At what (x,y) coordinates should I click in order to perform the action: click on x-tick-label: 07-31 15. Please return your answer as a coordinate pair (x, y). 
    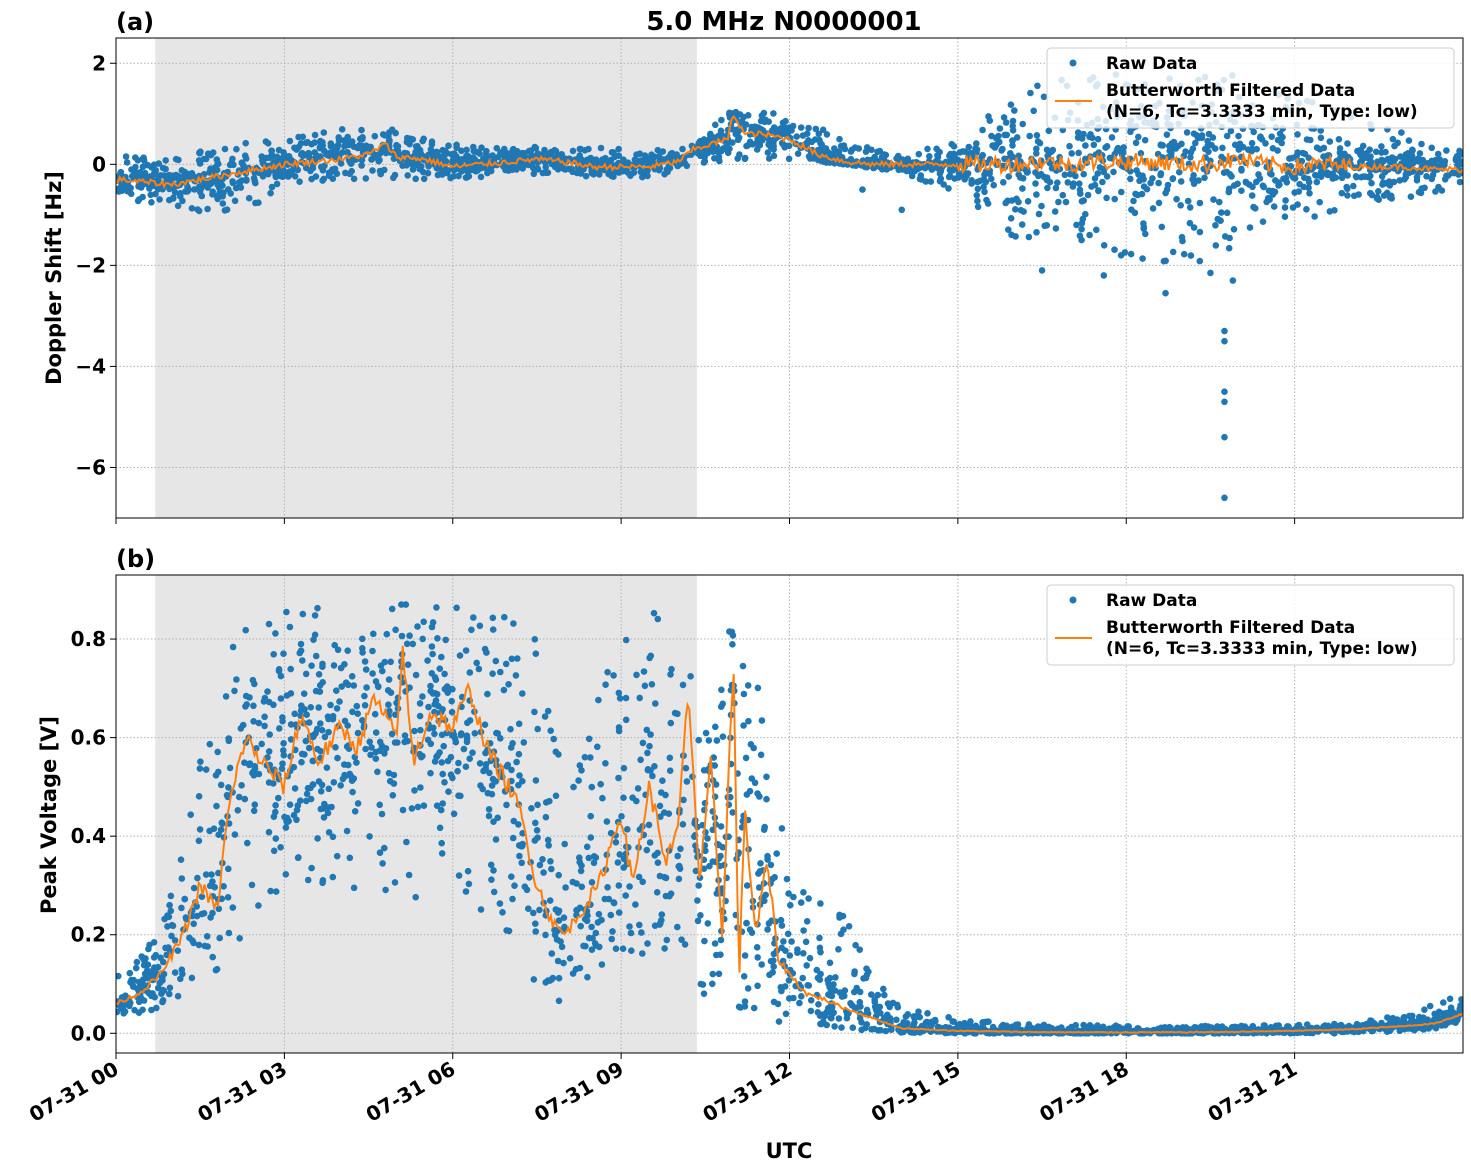
    Looking at the image, I should click on (916, 1092).